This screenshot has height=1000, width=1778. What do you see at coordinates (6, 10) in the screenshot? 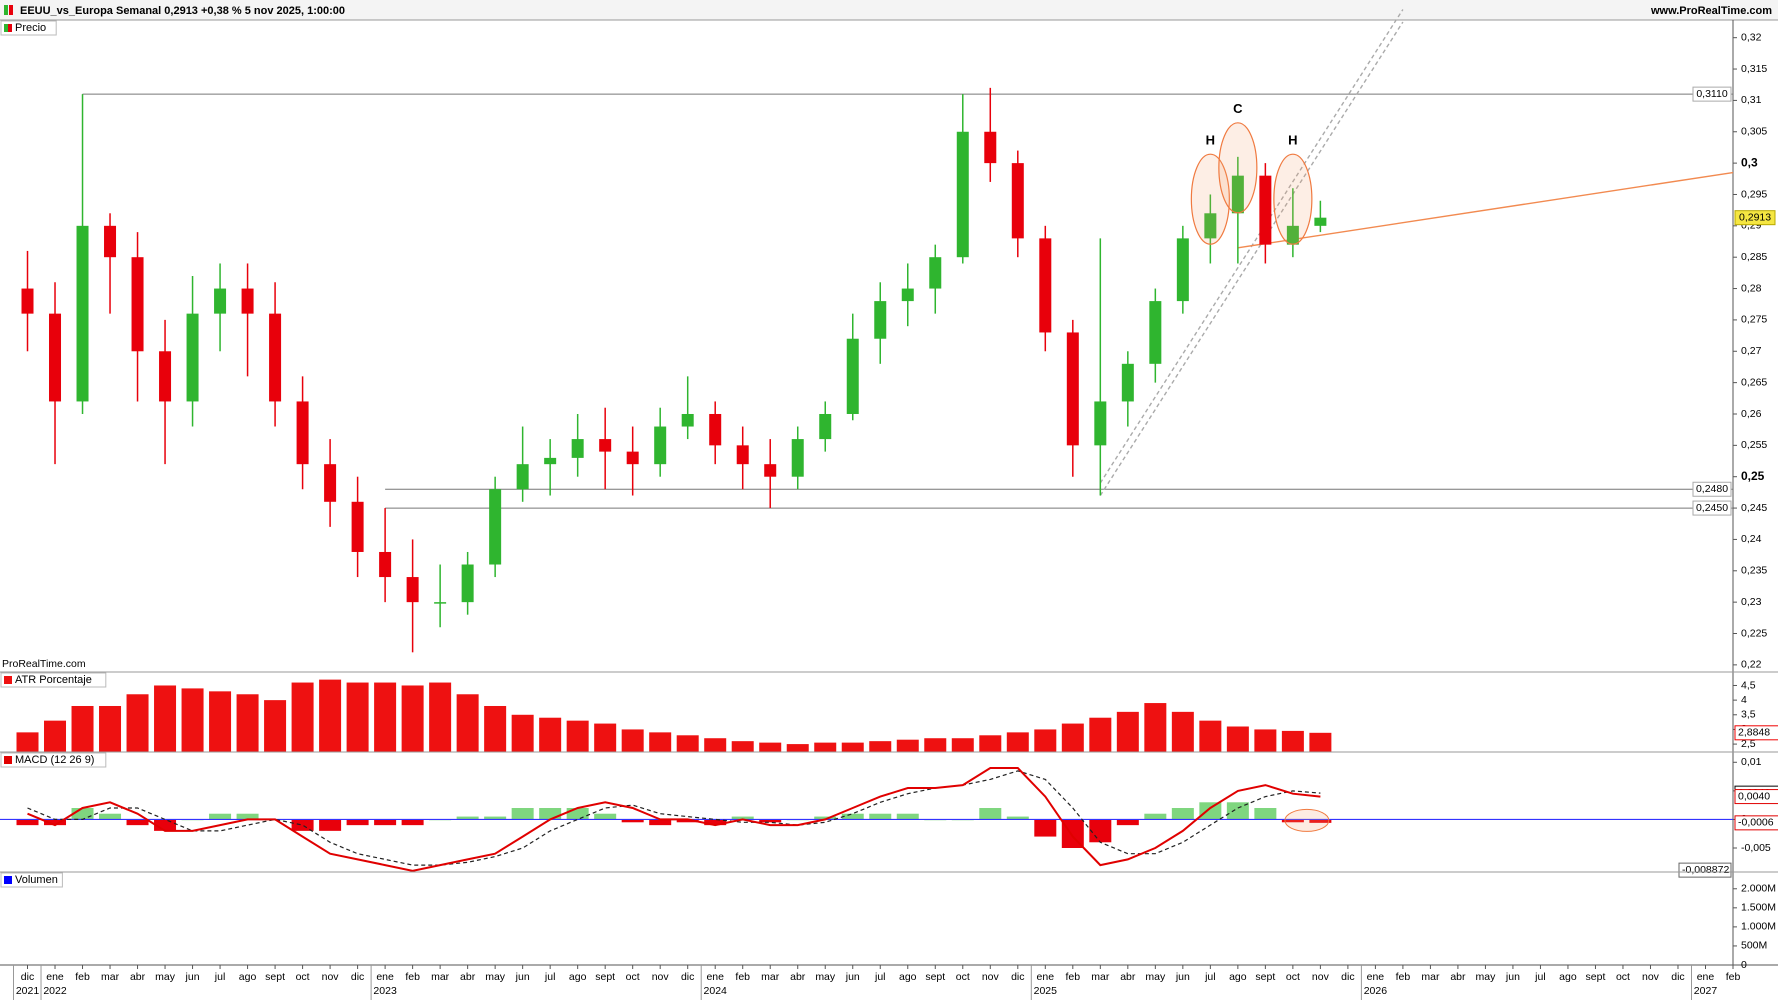
I see `header-icon` at bounding box center [6, 10].